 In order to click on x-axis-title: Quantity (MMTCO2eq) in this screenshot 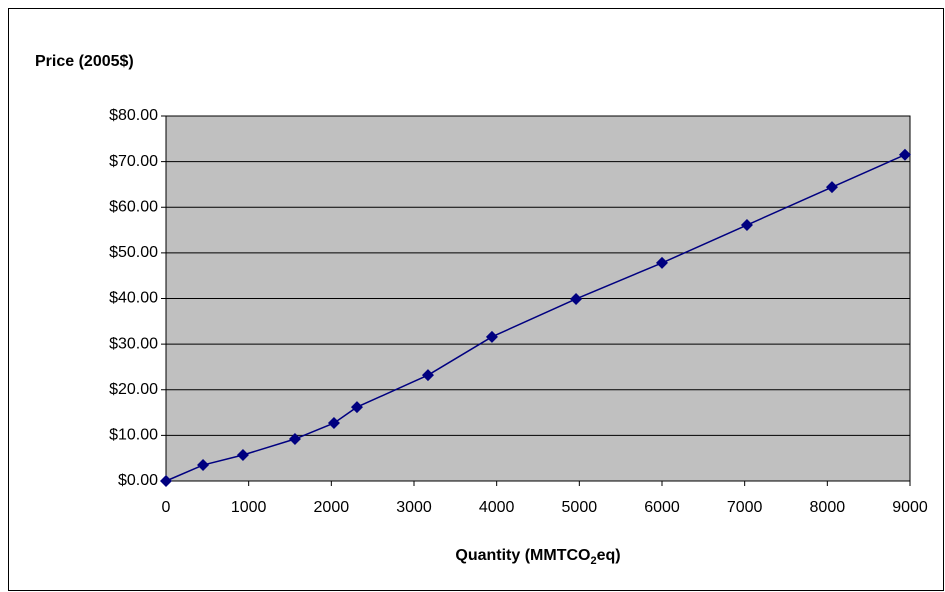, I will do `click(537, 557)`.